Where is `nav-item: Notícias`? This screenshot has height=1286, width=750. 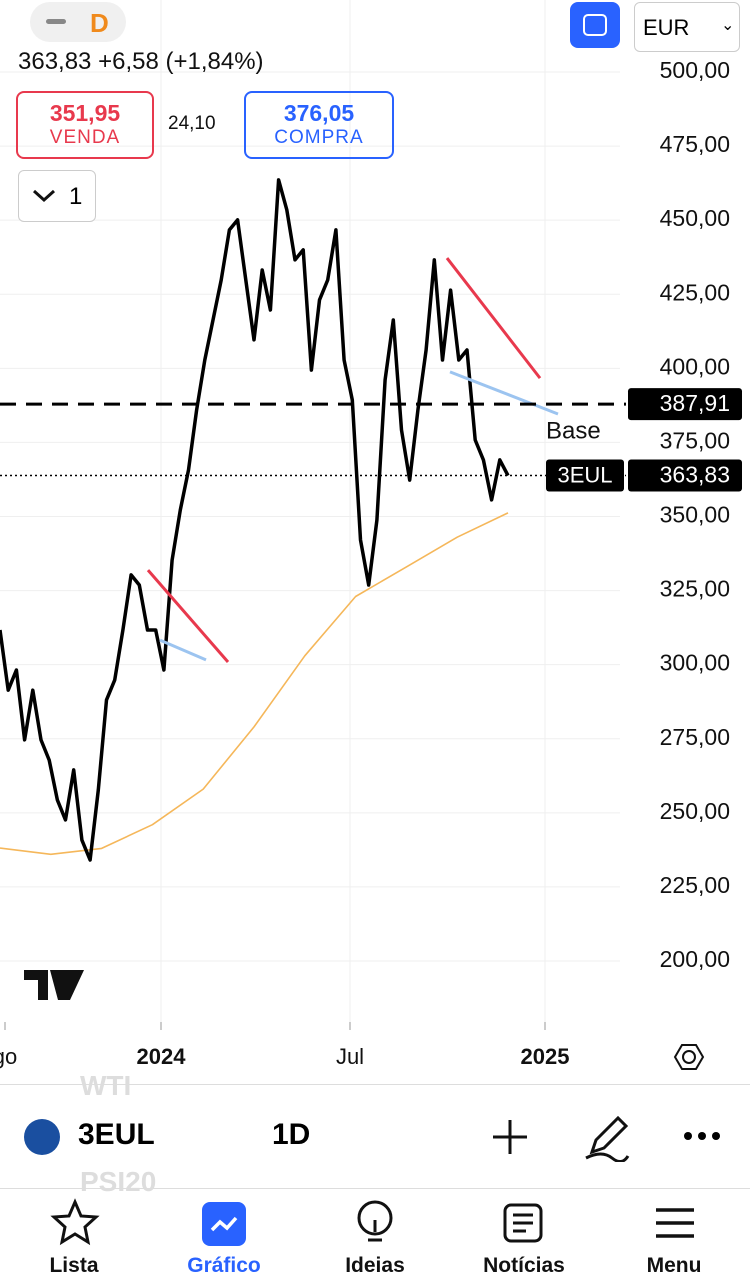 nav-item: Notícias is located at coordinates (524, 1265).